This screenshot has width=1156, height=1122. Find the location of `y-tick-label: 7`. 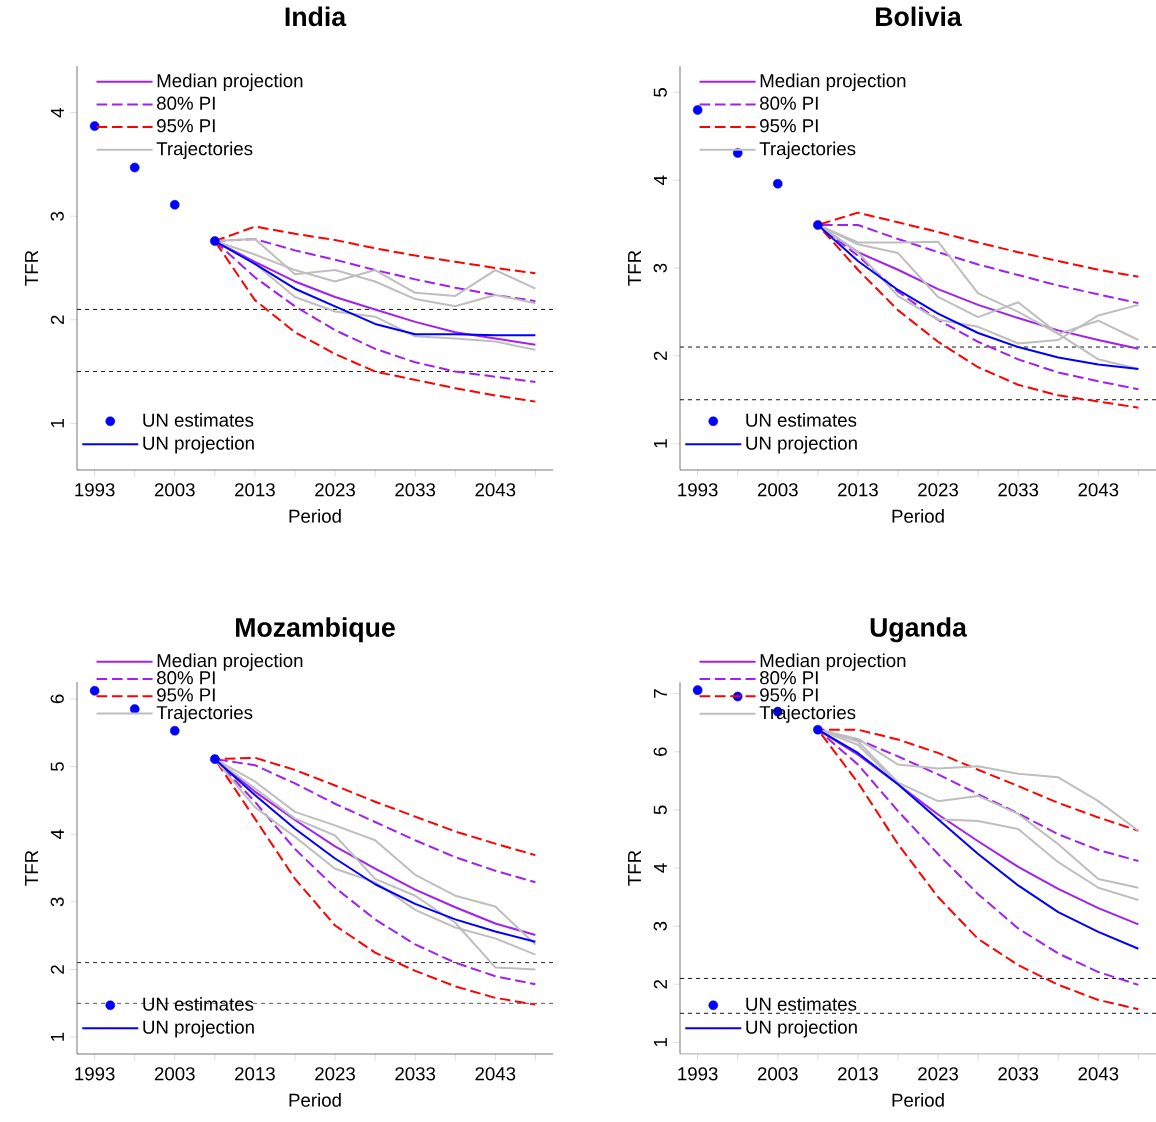

y-tick-label: 7 is located at coordinates (660, 693).